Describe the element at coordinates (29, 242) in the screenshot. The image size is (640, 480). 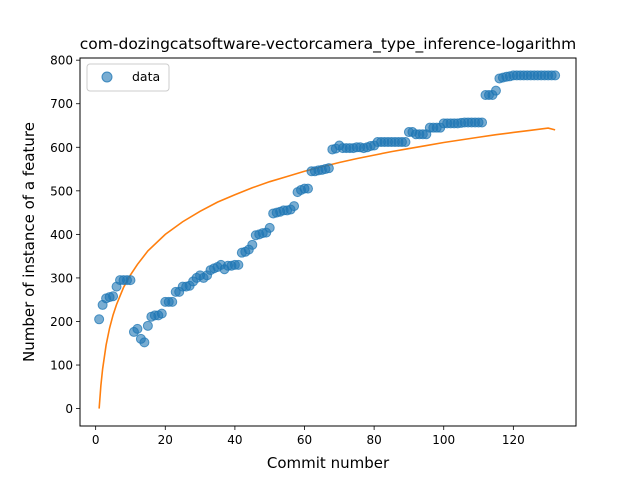
I see `y-axis-label: Number of instance of a feature` at that location.